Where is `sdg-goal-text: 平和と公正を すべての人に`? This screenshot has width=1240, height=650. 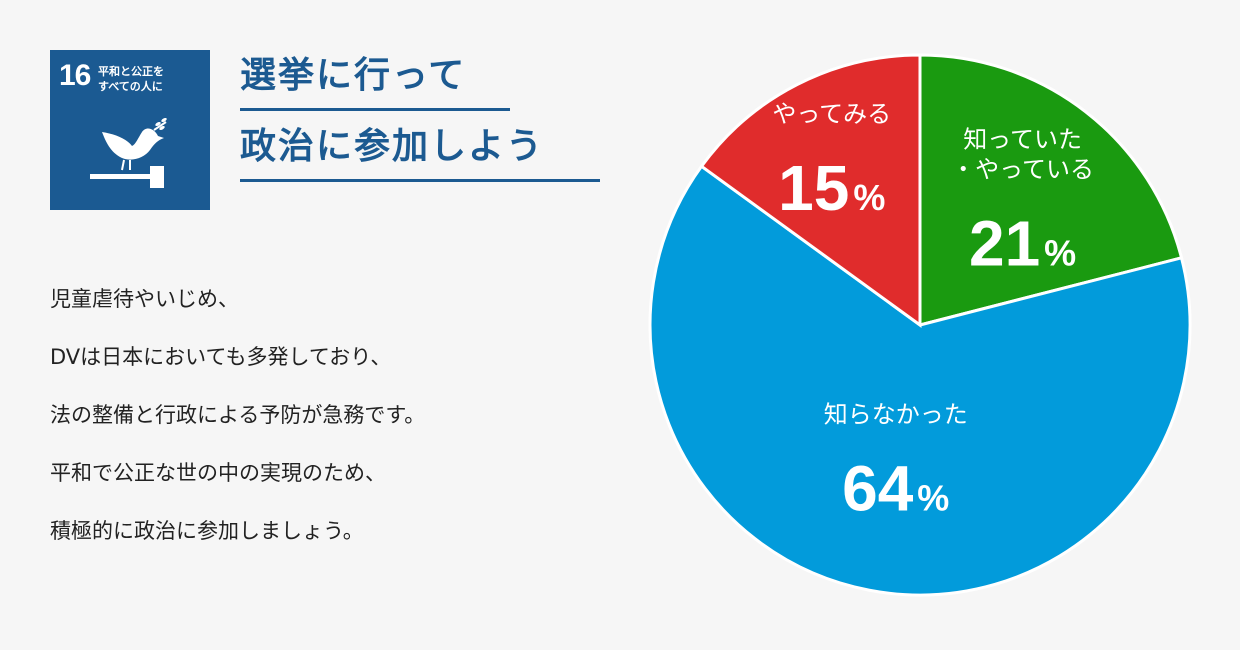
sdg-goal-text: 平和と公正を すべての人に is located at coordinates (131, 79).